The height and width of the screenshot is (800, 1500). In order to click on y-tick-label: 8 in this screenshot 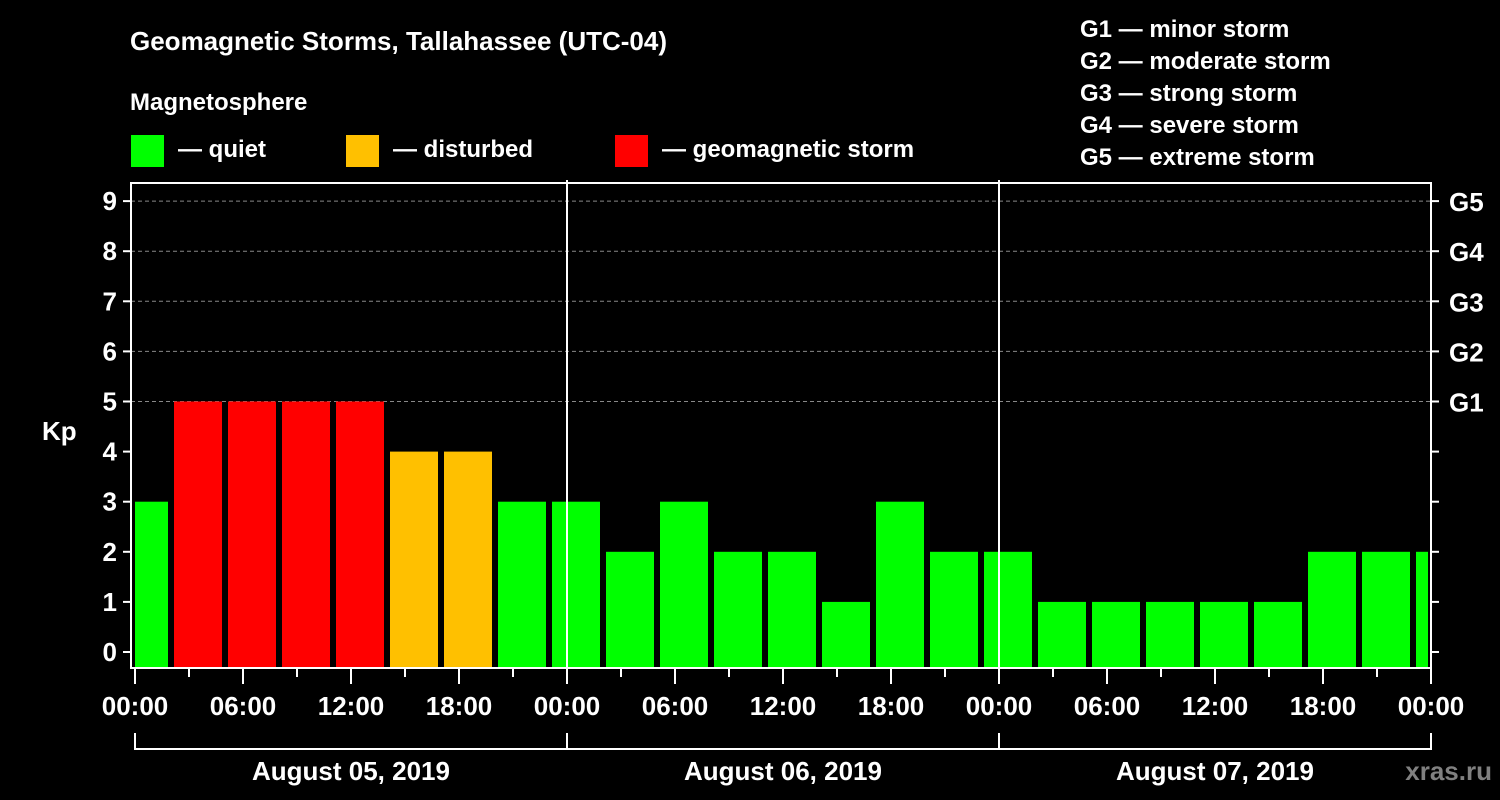, I will do `click(110, 251)`.